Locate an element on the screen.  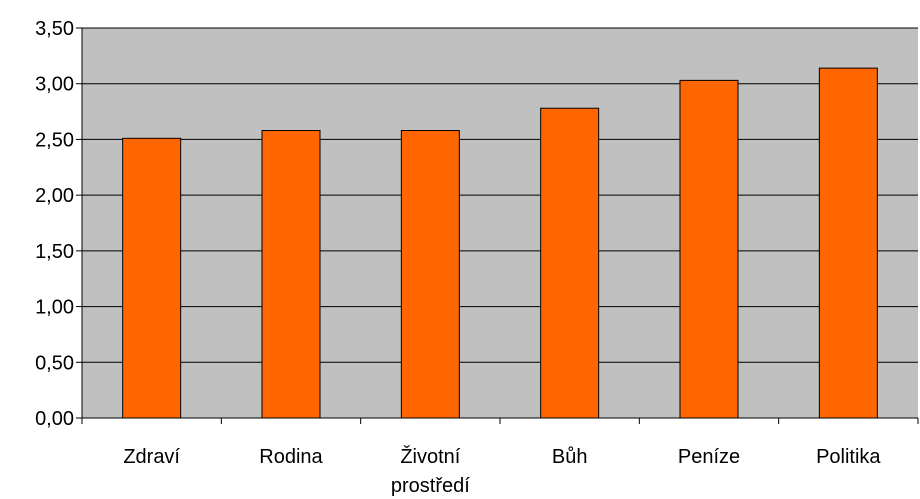
x-tick-label: Rodina is located at coordinates (291, 457).